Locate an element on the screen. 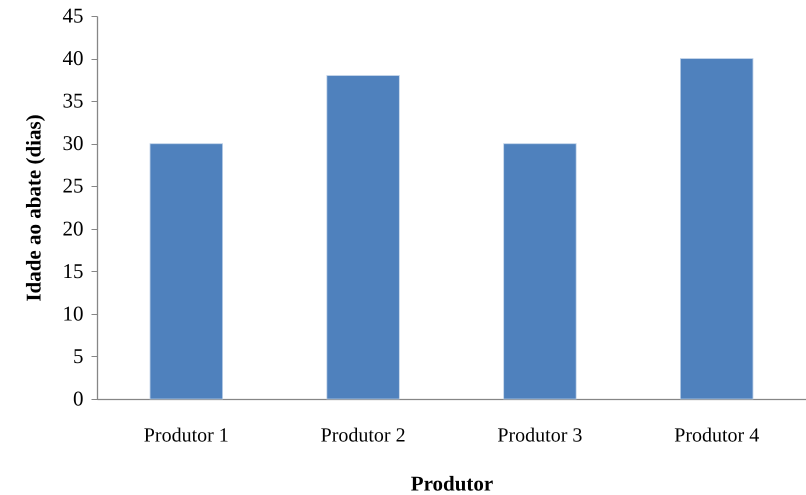  y-axis-title: Idade ao abate (dias) is located at coordinates (34, 208).